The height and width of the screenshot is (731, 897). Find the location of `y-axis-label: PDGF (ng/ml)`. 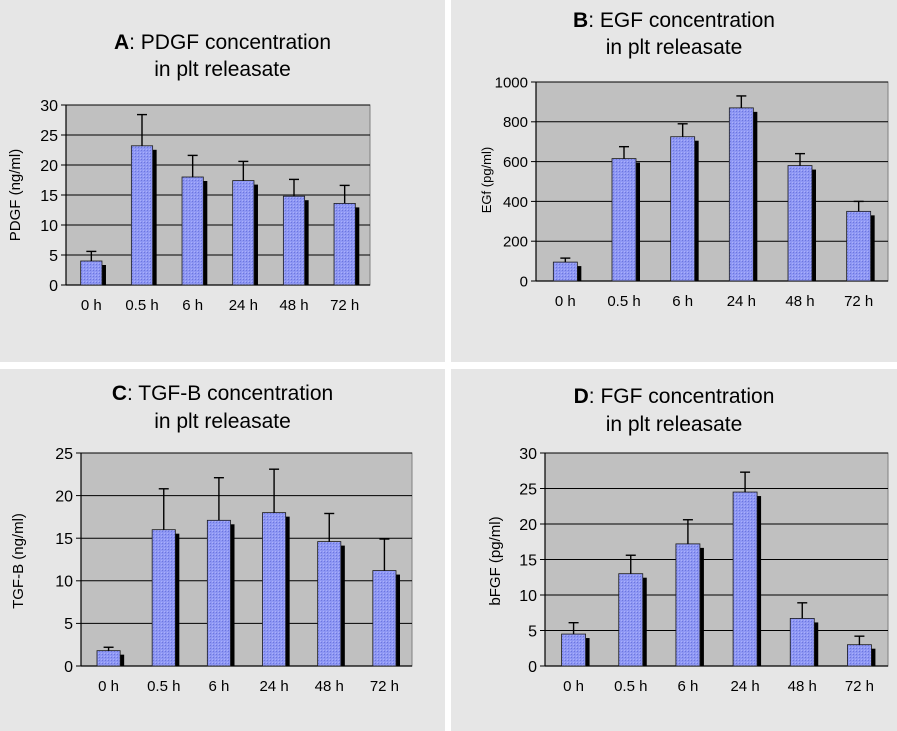

y-axis-label: PDGF (ng/ml) is located at coordinates (15, 195).